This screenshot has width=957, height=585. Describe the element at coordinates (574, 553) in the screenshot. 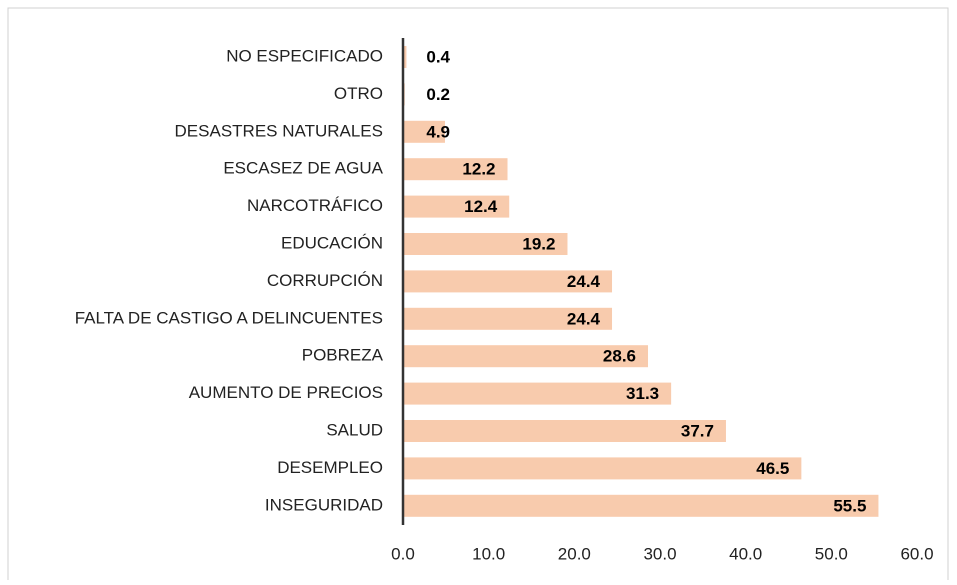

I see `x-tick-label: 20.0` at that location.